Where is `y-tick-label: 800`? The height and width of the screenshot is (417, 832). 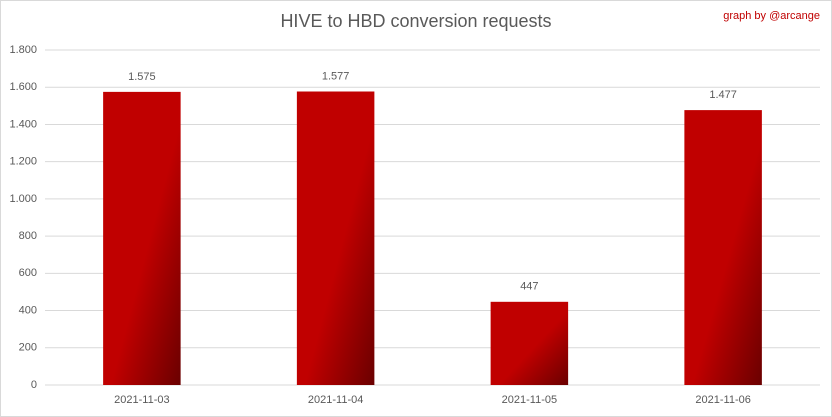
y-tick-label: 800 is located at coordinates (28, 236).